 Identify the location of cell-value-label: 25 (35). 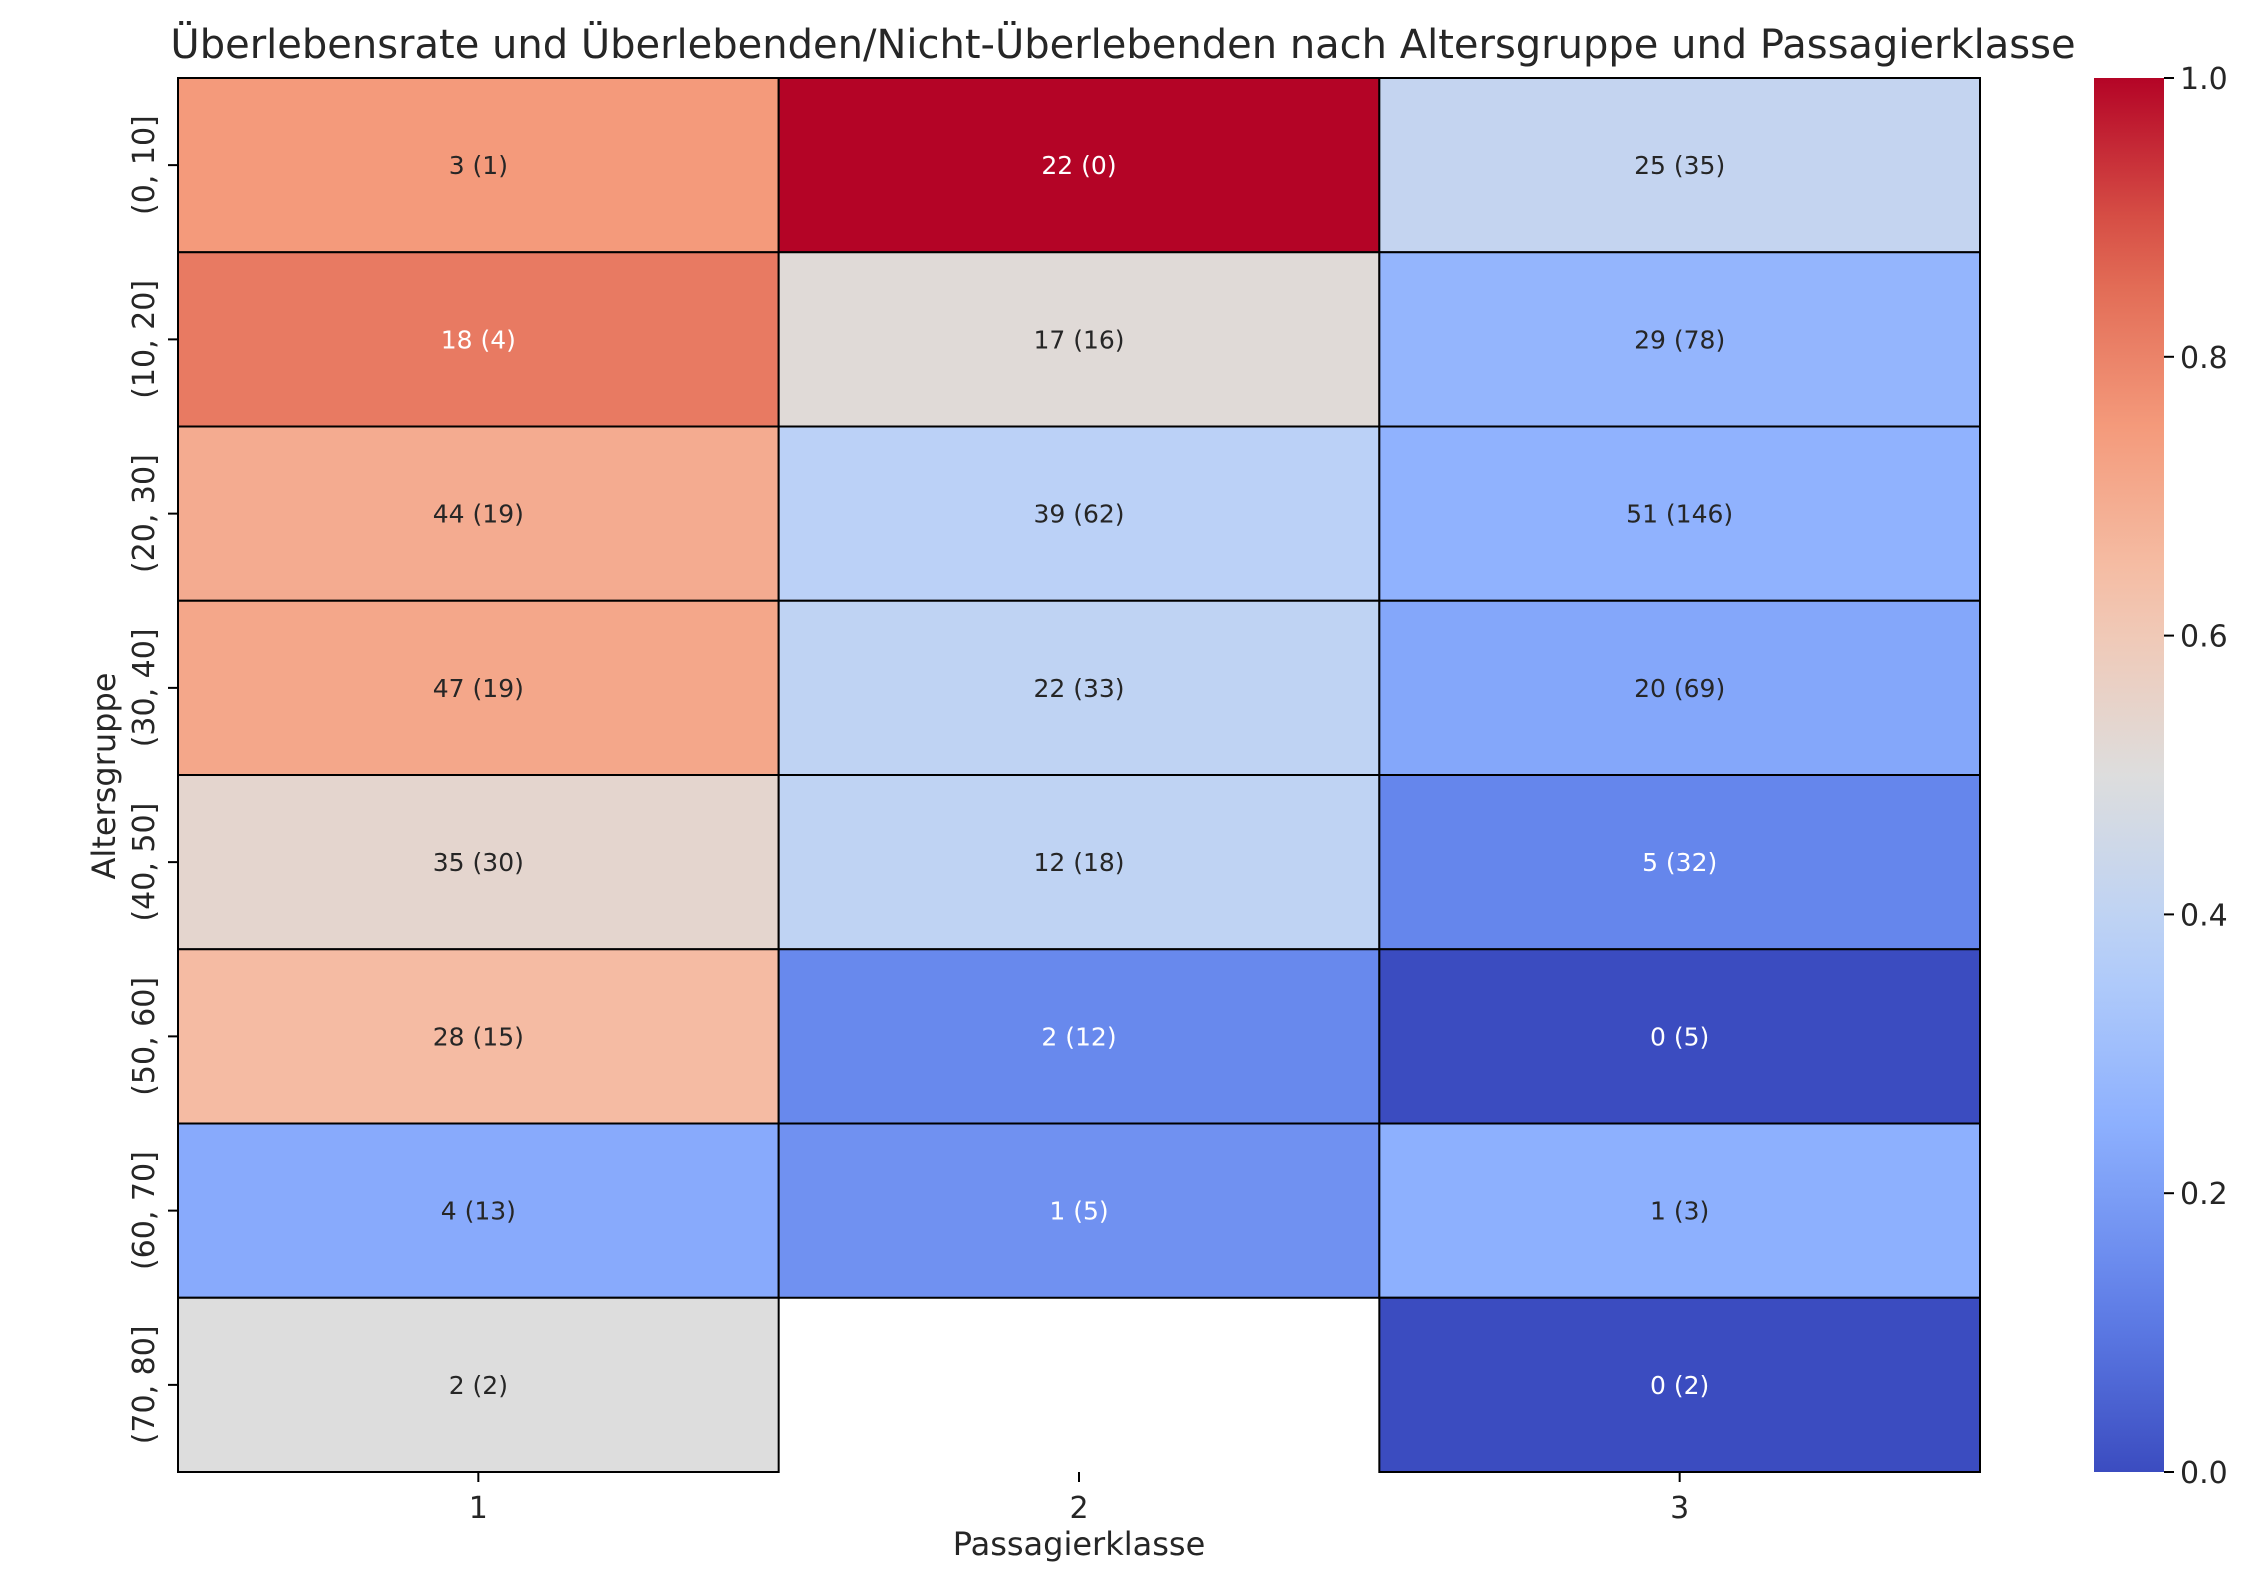
(1679, 165).